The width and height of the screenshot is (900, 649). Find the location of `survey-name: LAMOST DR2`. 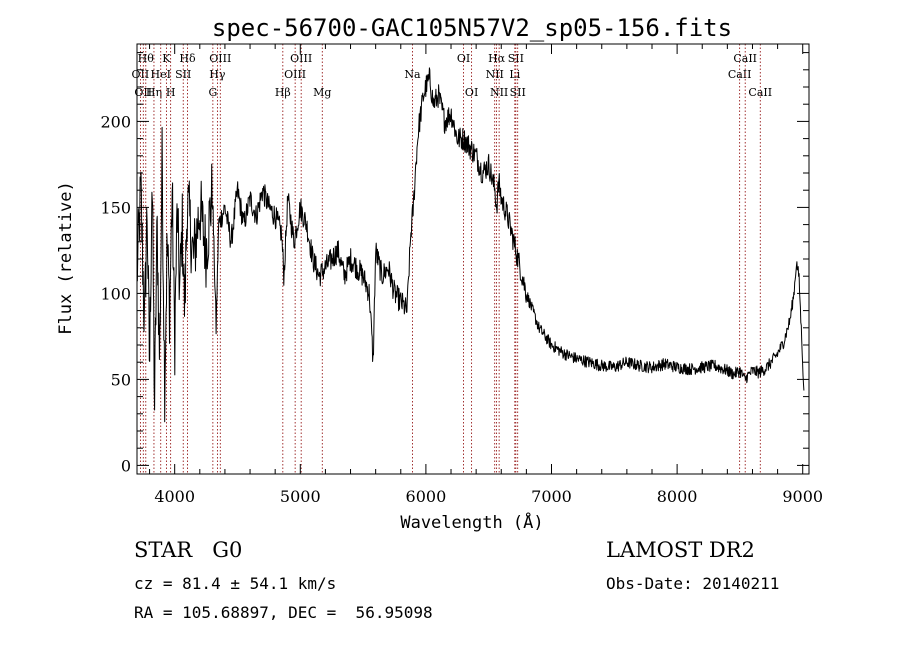

survey-name: LAMOST DR2 is located at coordinates (680, 550).